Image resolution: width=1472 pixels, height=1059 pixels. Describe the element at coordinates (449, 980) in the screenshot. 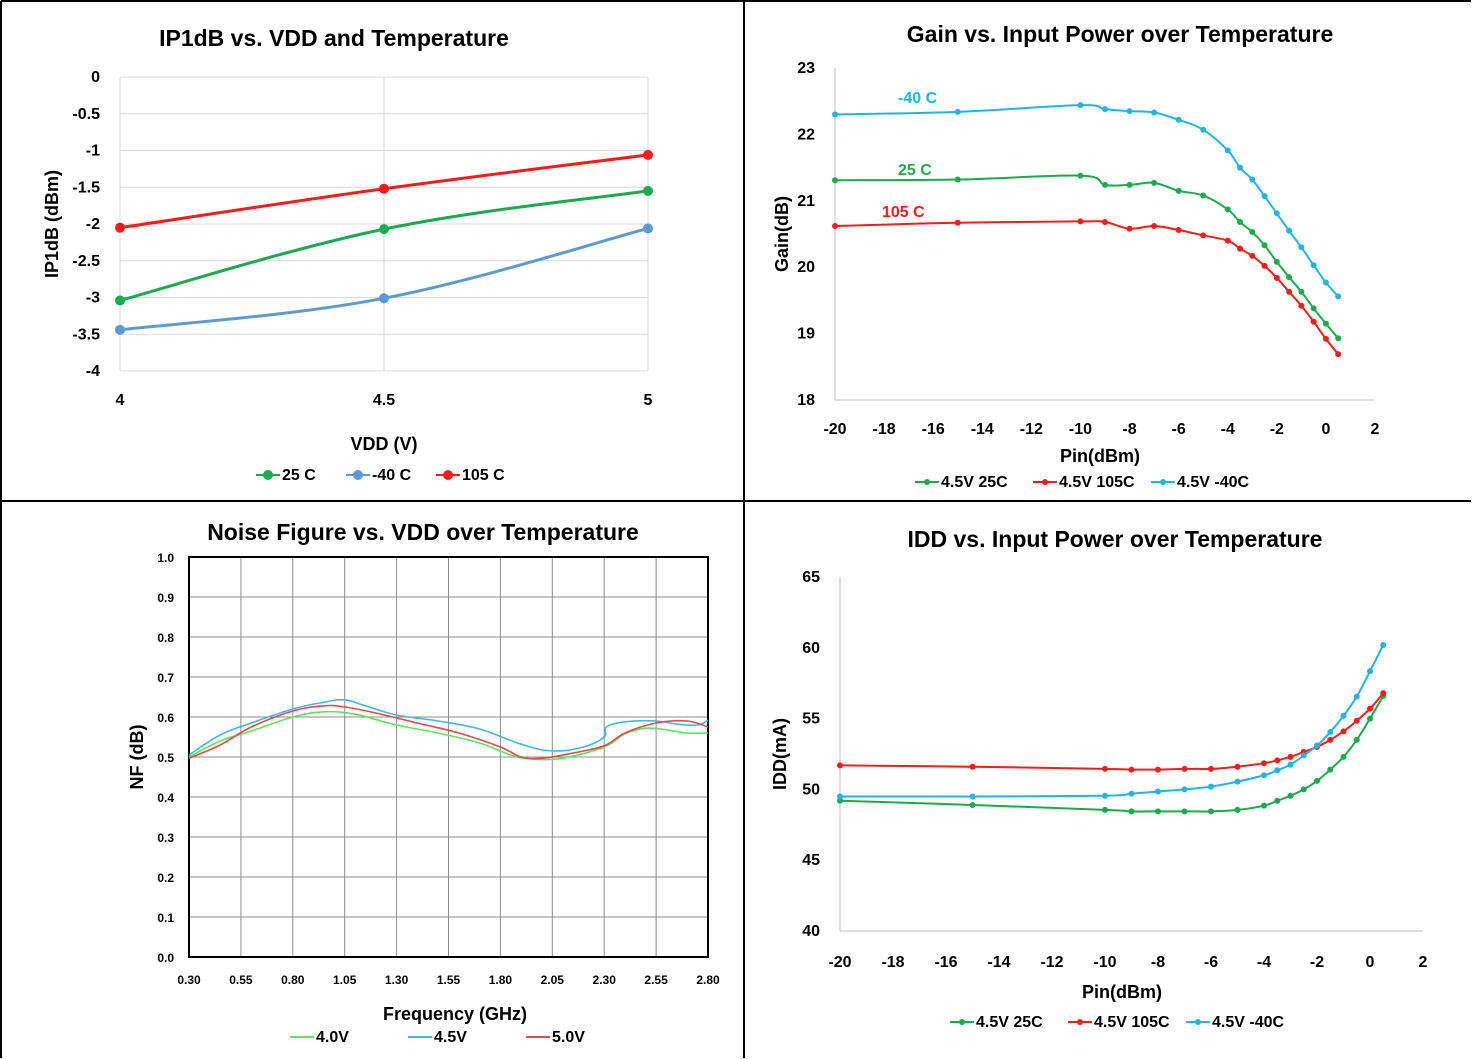

I see `x-tick-label: 1.55` at that location.